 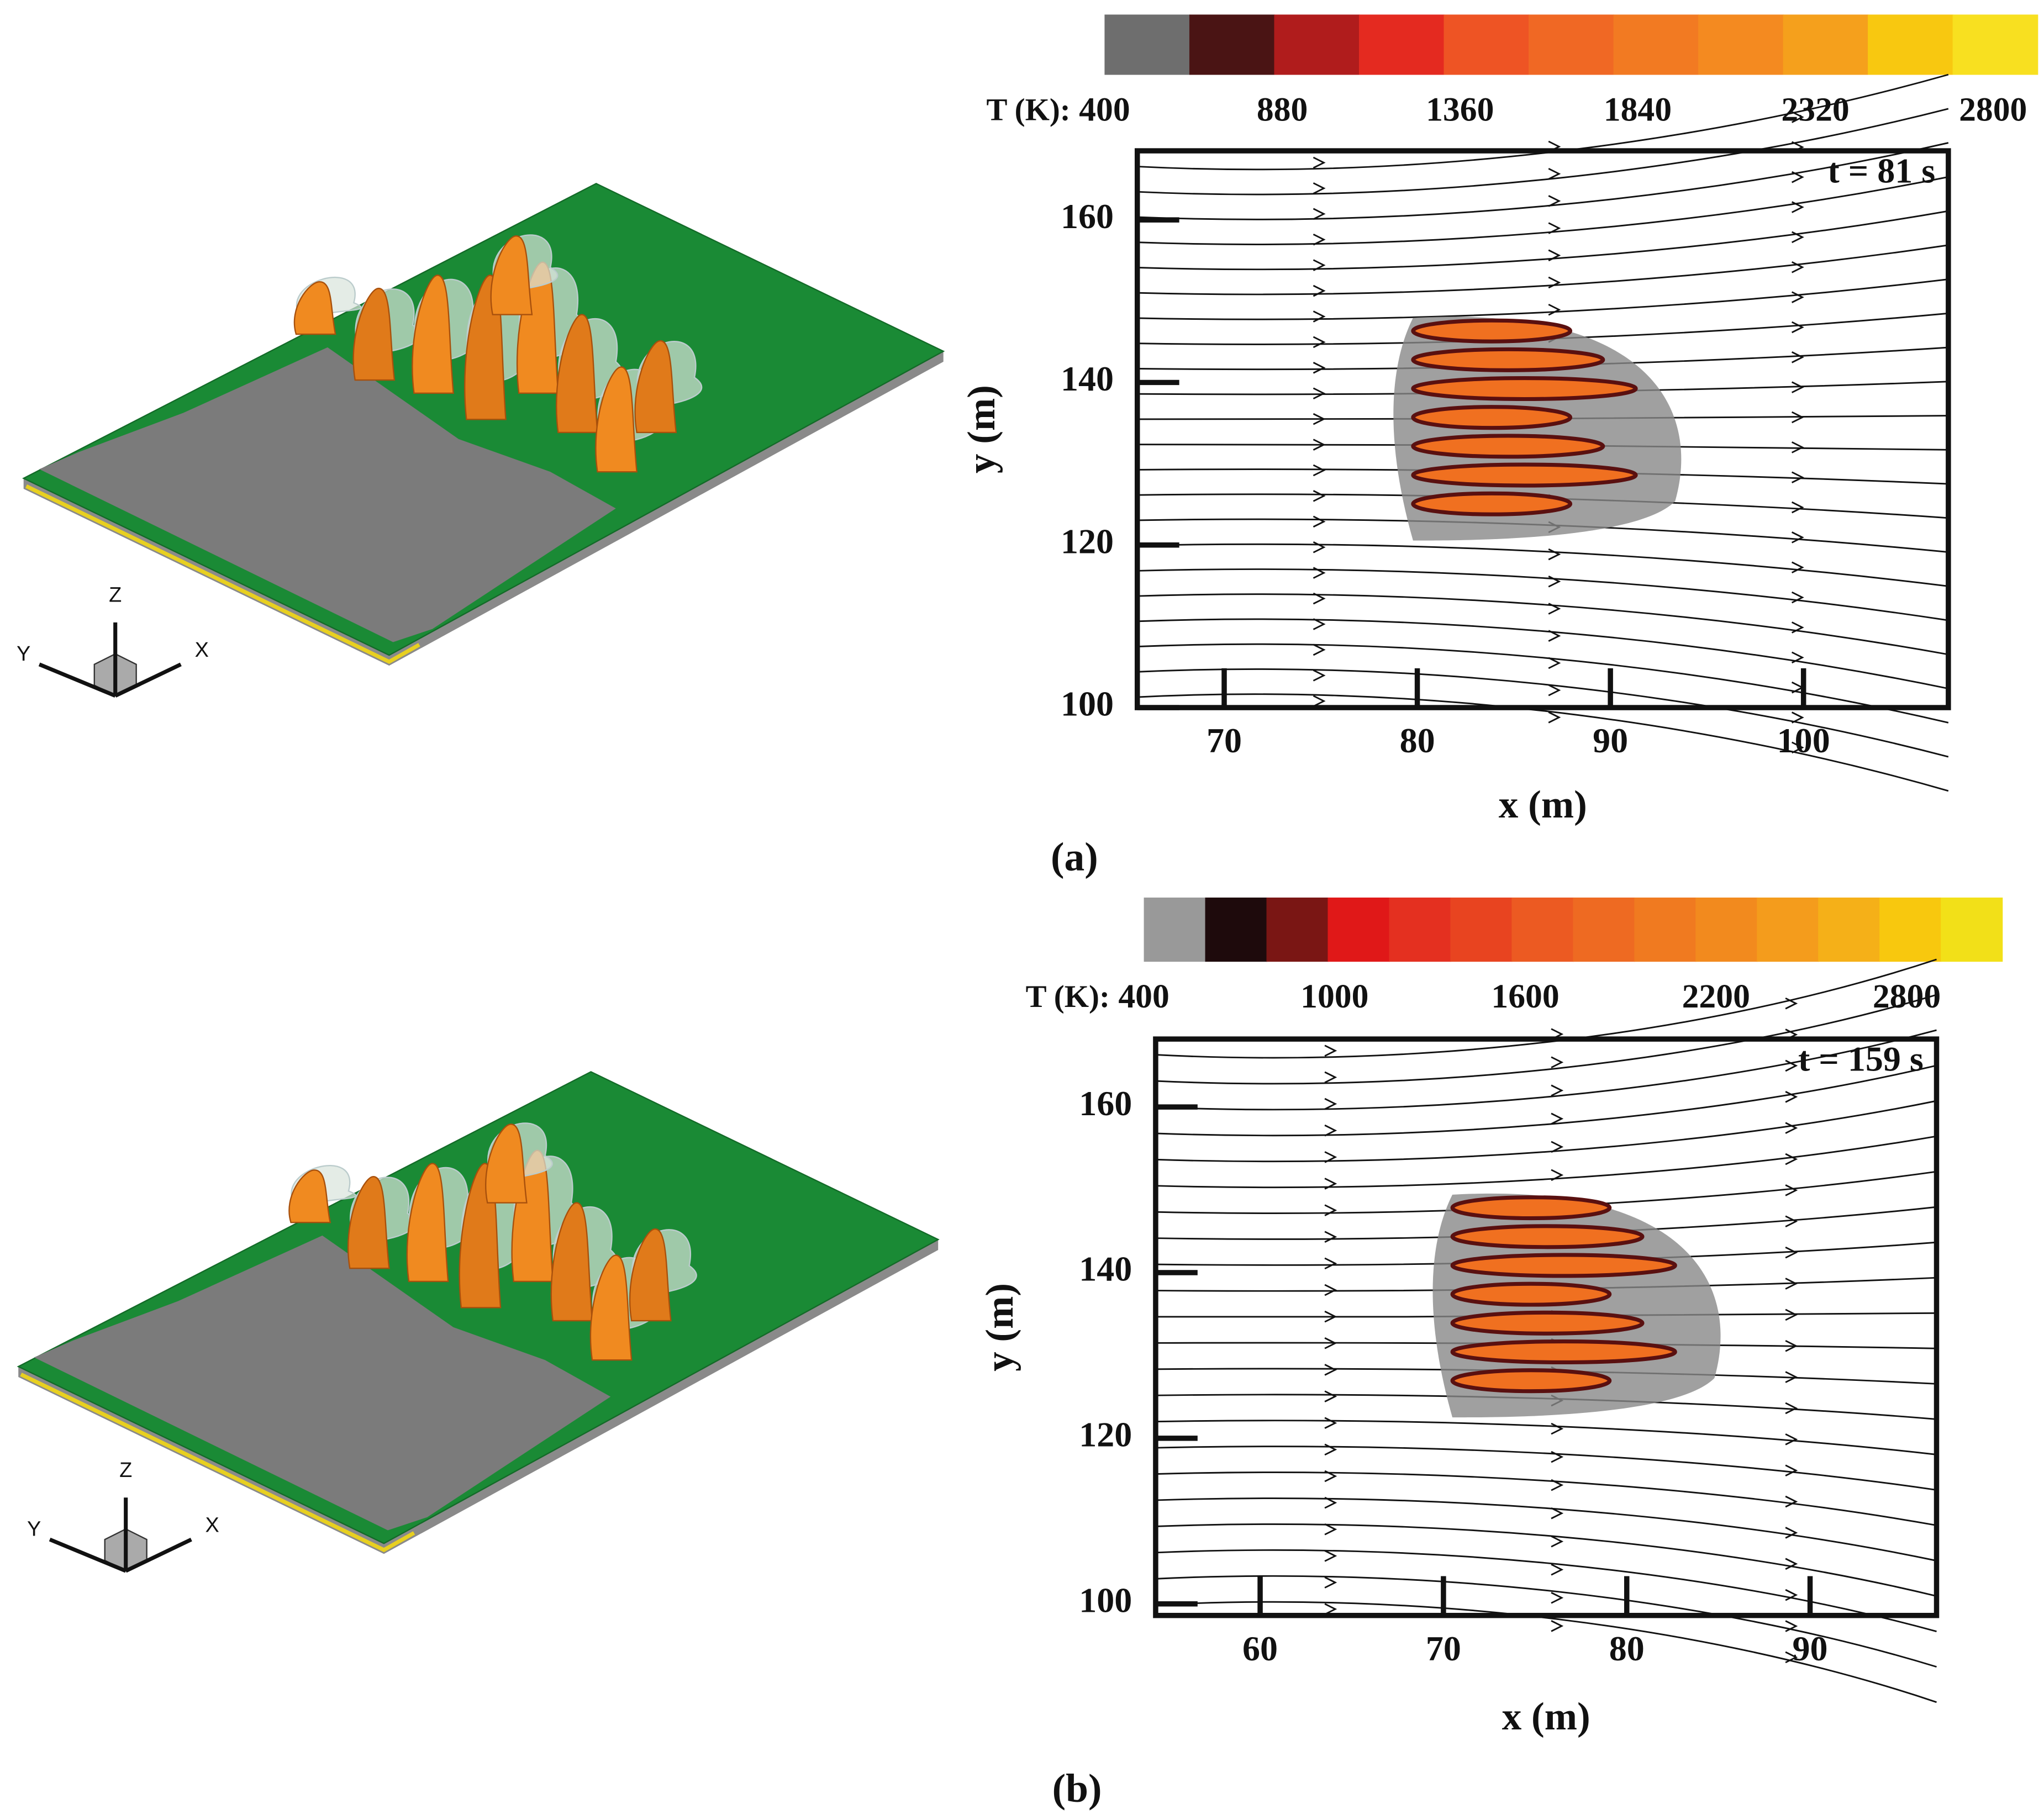 What do you see at coordinates (1143, 997) in the screenshot?
I see `colorbar-tick-label: 400` at bounding box center [1143, 997].